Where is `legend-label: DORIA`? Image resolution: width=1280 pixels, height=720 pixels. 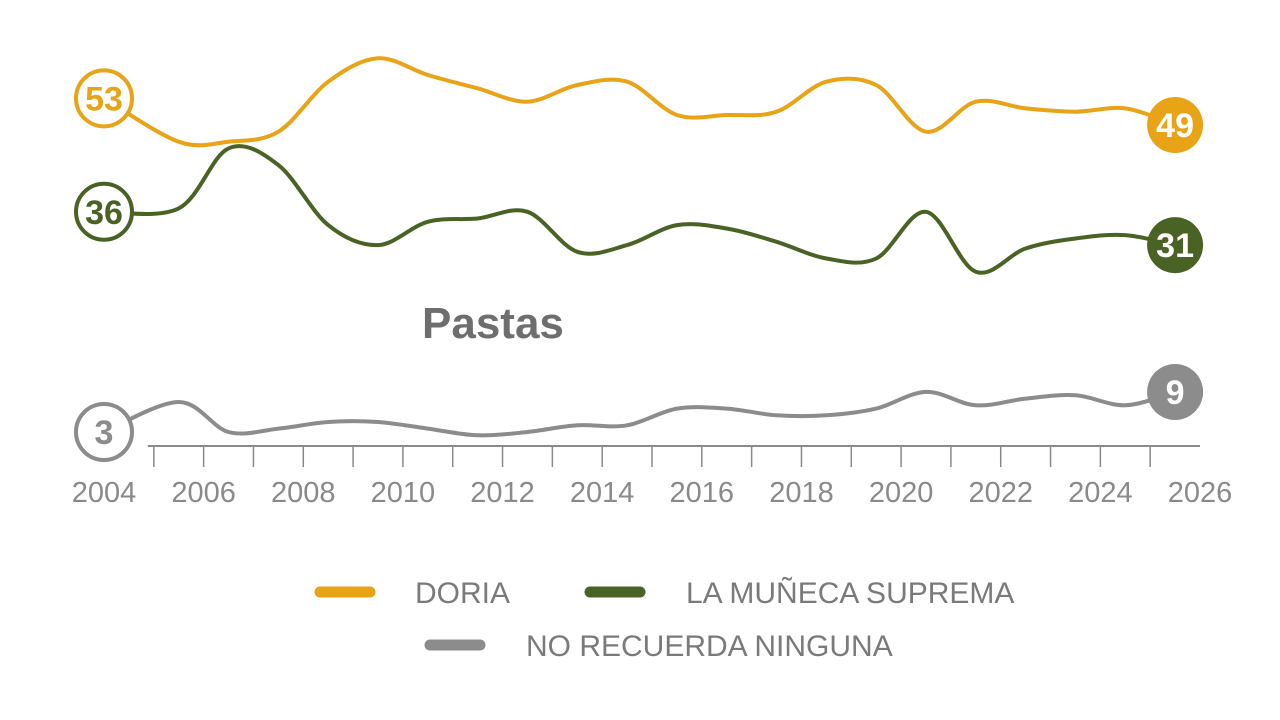 legend-label: DORIA is located at coordinates (462, 593).